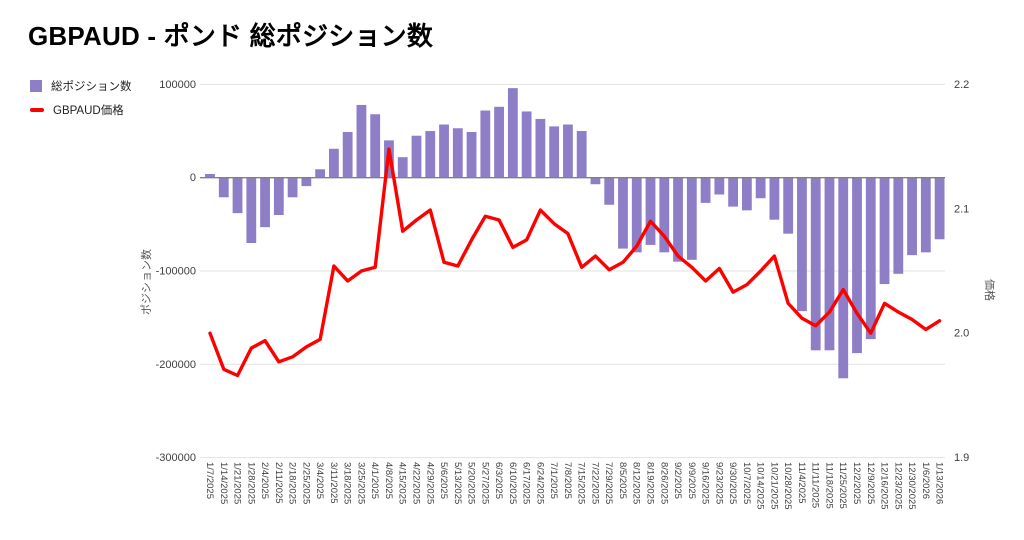  What do you see at coordinates (828, 485) in the screenshot?
I see `x-axis-label: 11/18/2025` at bounding box center [828, 485].